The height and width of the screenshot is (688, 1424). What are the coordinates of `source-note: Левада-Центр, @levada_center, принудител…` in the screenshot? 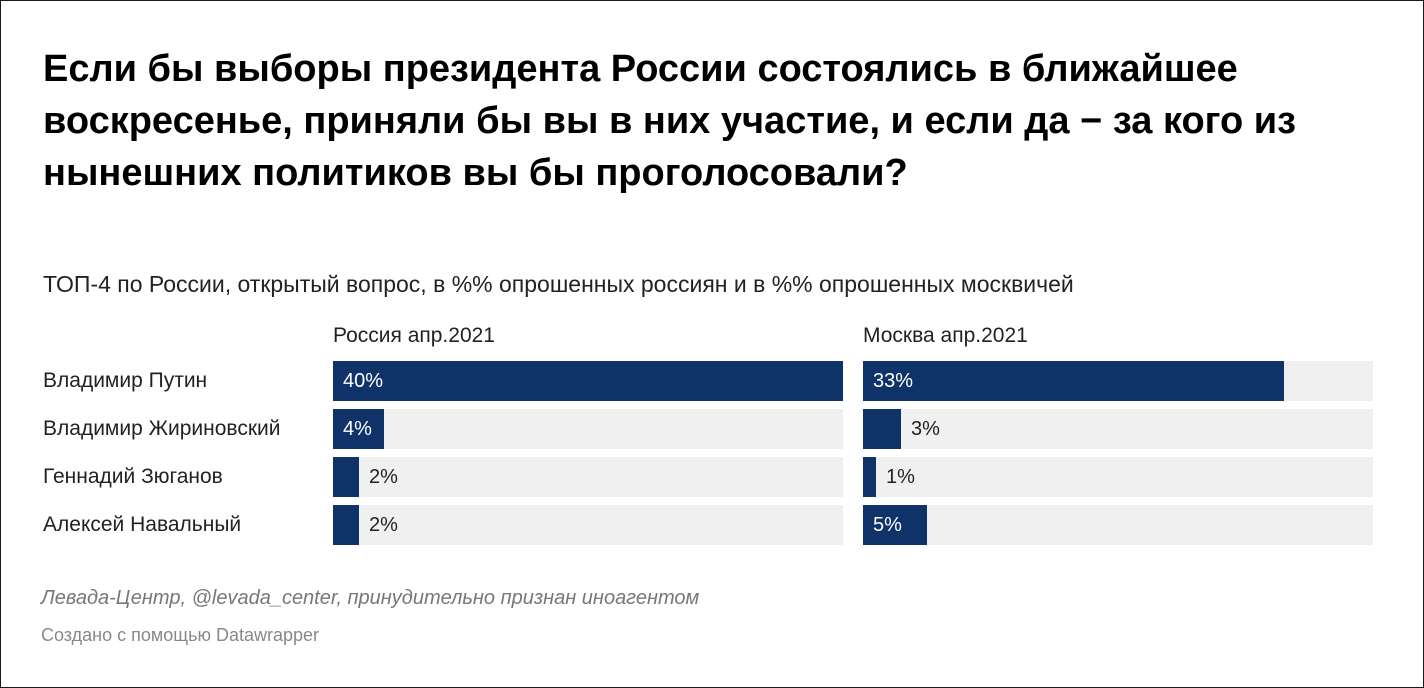 It's located at (370, 598).